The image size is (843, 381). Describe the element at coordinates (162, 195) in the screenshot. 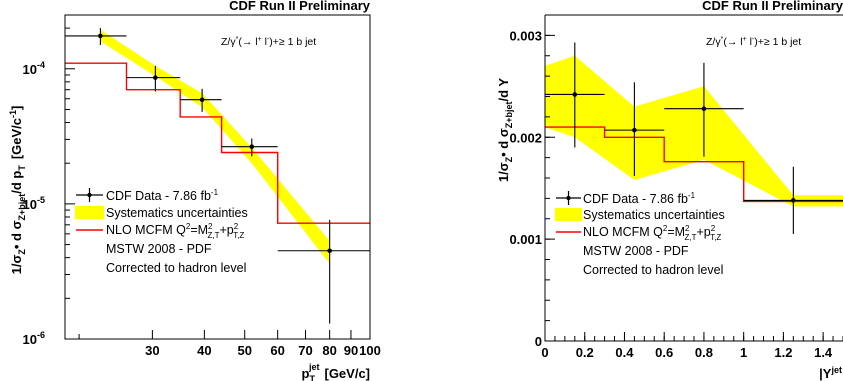

I see `left-legend-data: CDF Data - 7.86 fb-1` at that location.